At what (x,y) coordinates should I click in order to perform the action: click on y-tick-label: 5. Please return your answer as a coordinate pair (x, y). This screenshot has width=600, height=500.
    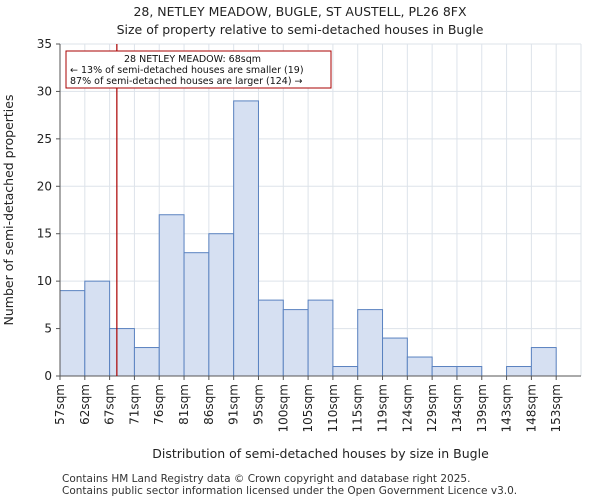
    Looking at the image, I should click on (48, 329).